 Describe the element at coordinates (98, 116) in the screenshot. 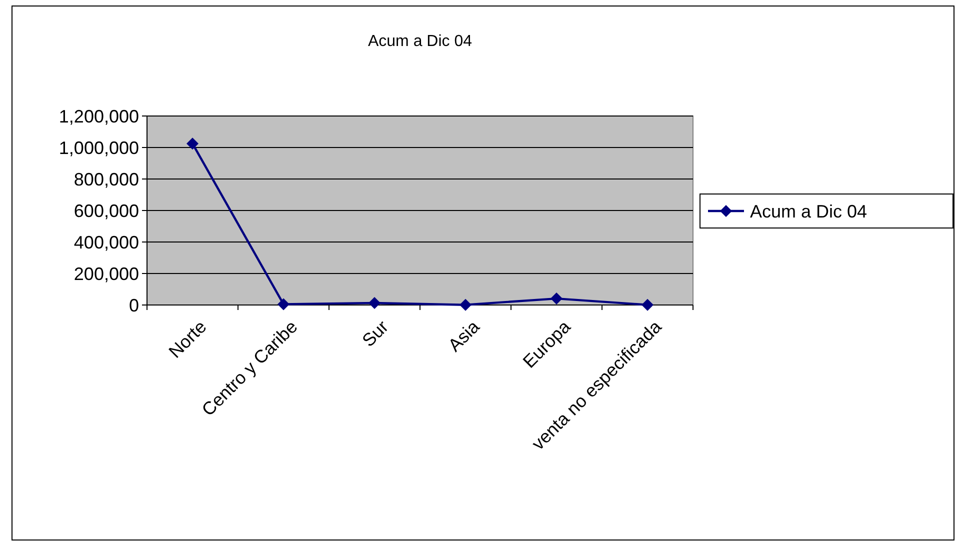

I see `y-tick-label: 1,200,000` at that location.